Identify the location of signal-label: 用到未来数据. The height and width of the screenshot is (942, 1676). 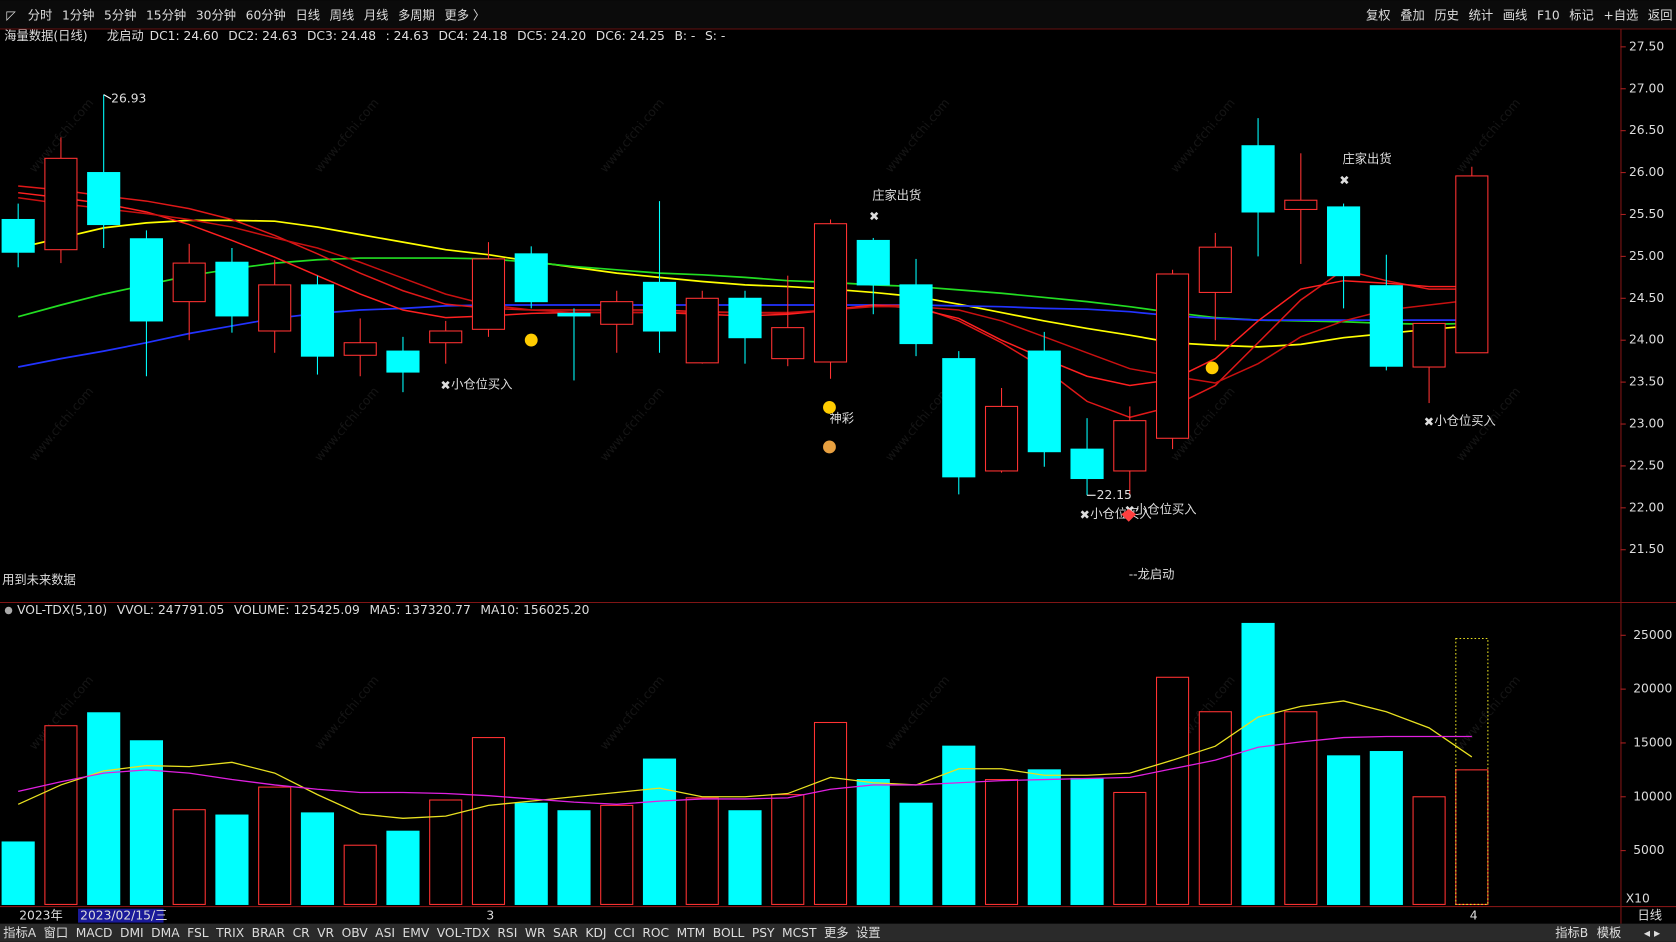
(39, 579).